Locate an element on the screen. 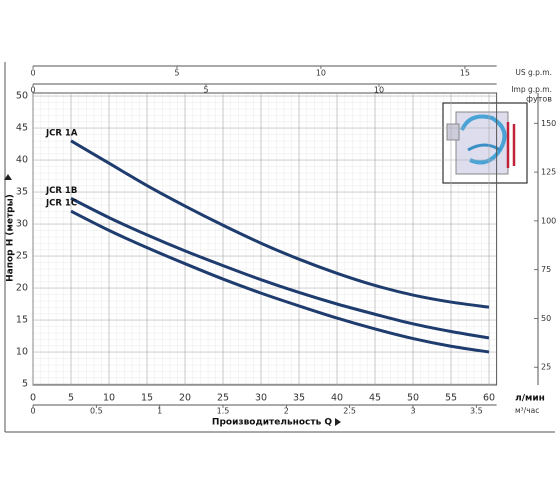 The height and width of the screenshot is (504, 560). secondary-tick-label: 0.5 is located at coordinates (96, 411).